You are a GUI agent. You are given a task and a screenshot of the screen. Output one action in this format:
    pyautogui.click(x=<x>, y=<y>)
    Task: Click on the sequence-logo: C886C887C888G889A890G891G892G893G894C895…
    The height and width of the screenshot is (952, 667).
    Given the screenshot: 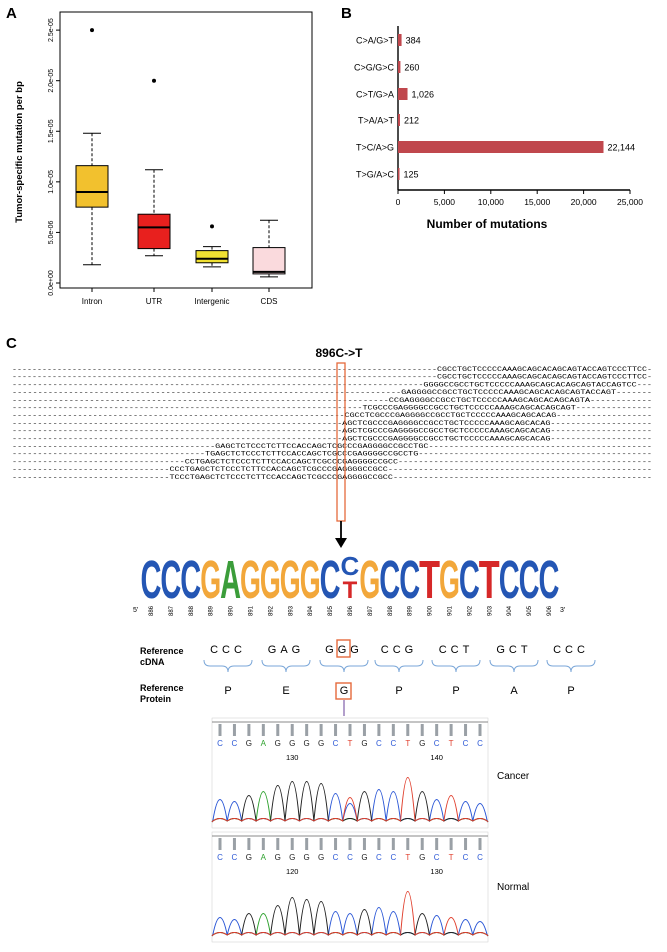 What is the action you would take?
    pyautogui.click(x=349, y=583)
    